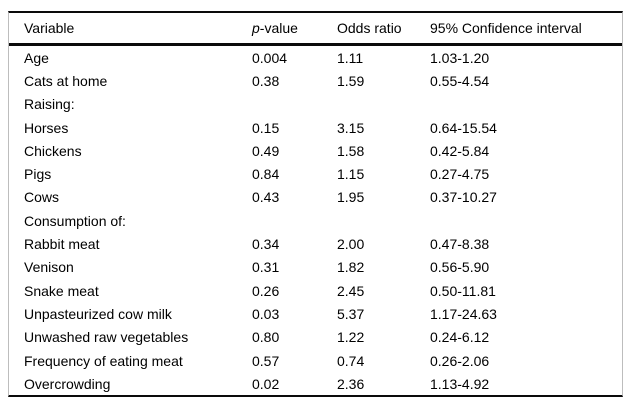 The height and width of the screenshot is (407, 634). I want to click on table-row: Rabbit meat 0.34 2.00 0.47-8.38, so click(315, 243).